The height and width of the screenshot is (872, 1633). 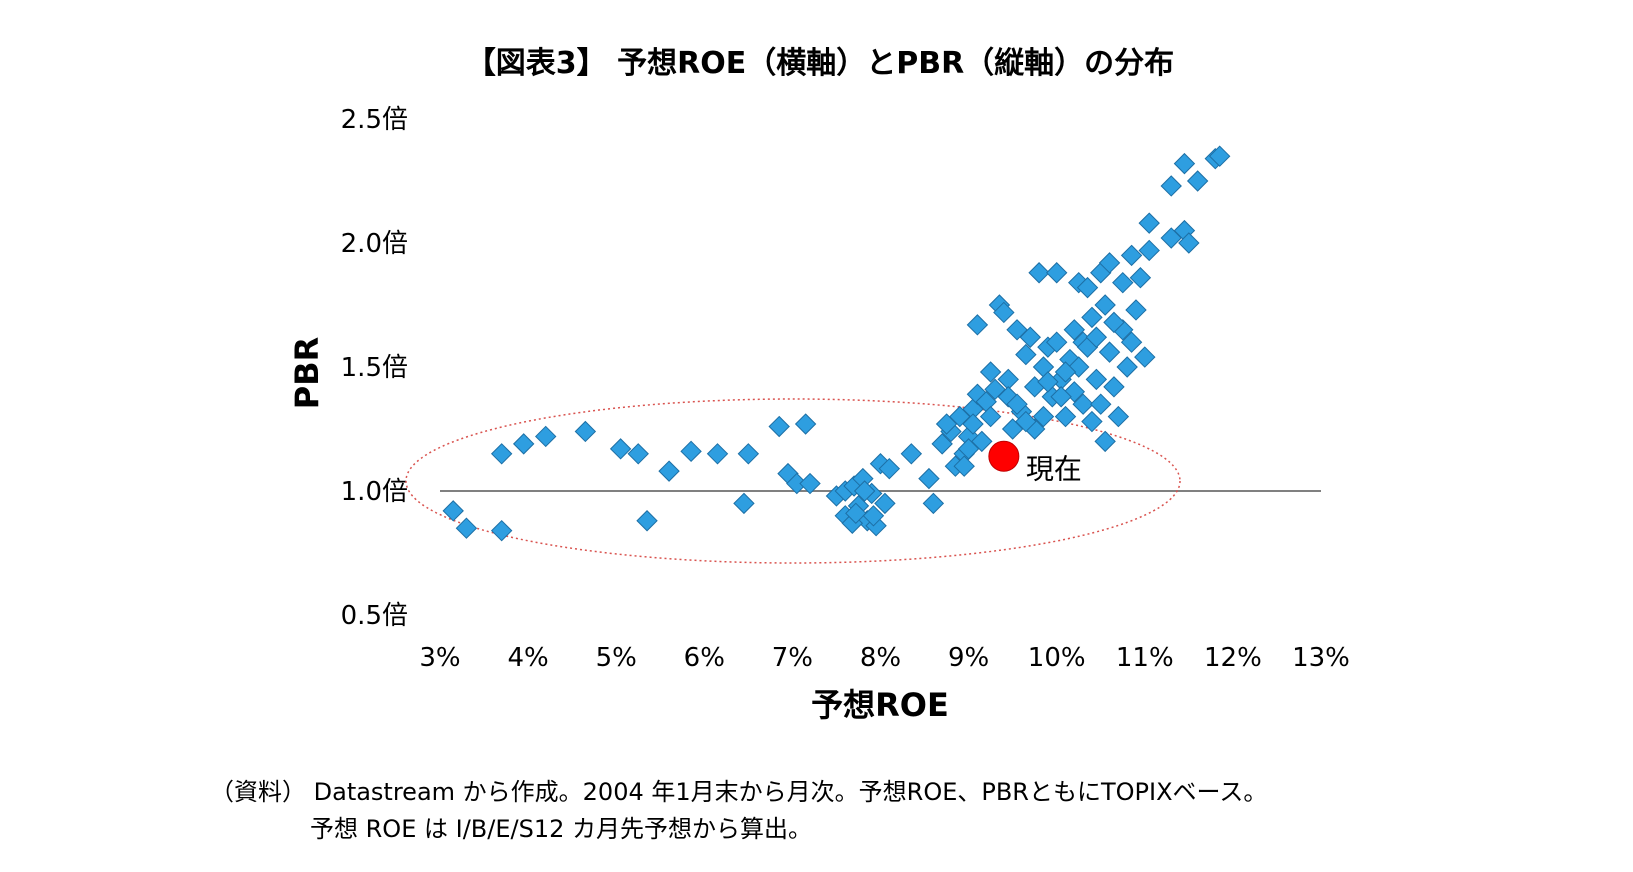 What do you see at coordinates (1054, 468) in the screenshot?
I see `current-point-label: 現在` at bounding box center [1054, 468].